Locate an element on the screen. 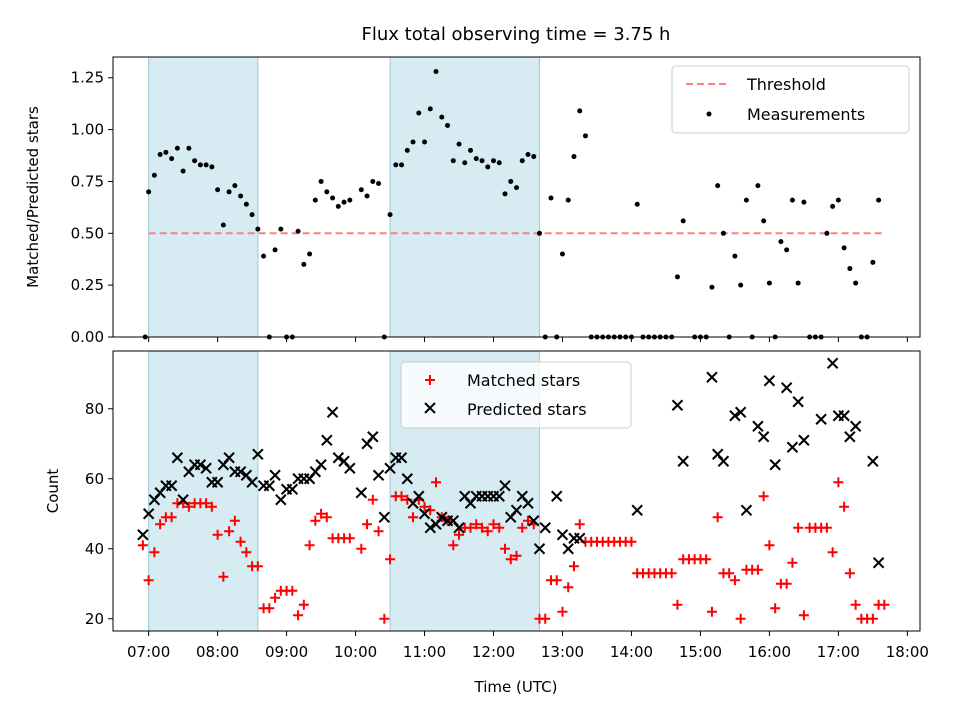 This screenshot has height=724, width=960. legend-matched-swatch is located at coordinates (430, 380).